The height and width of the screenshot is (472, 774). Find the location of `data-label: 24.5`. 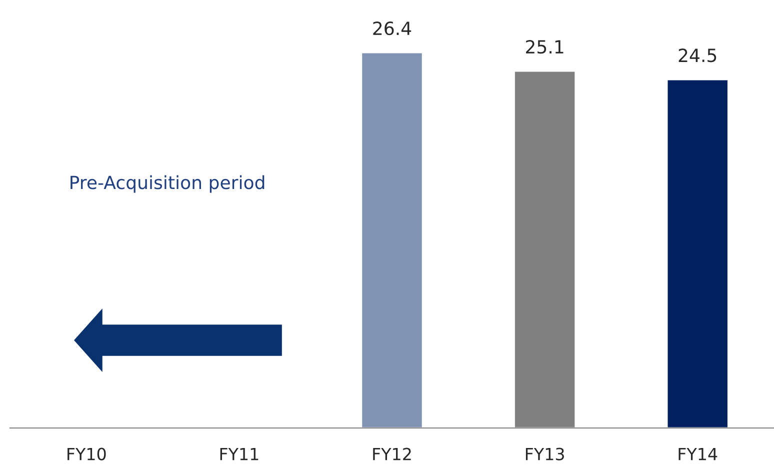

data-label: 24.5 is located at coordinates (697, 55).